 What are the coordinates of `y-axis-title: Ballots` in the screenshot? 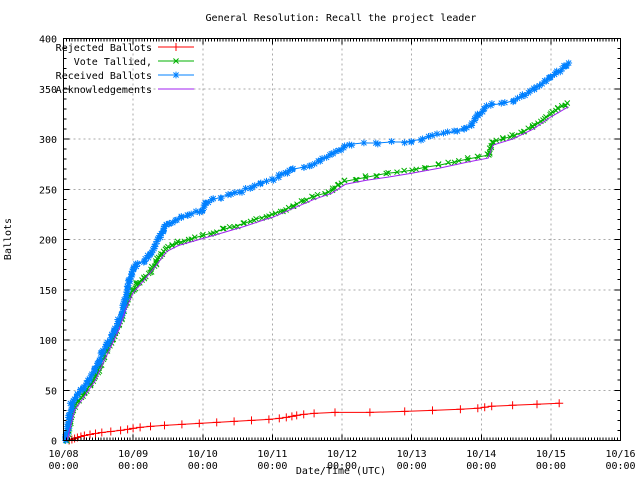 It's located at (8, 239).